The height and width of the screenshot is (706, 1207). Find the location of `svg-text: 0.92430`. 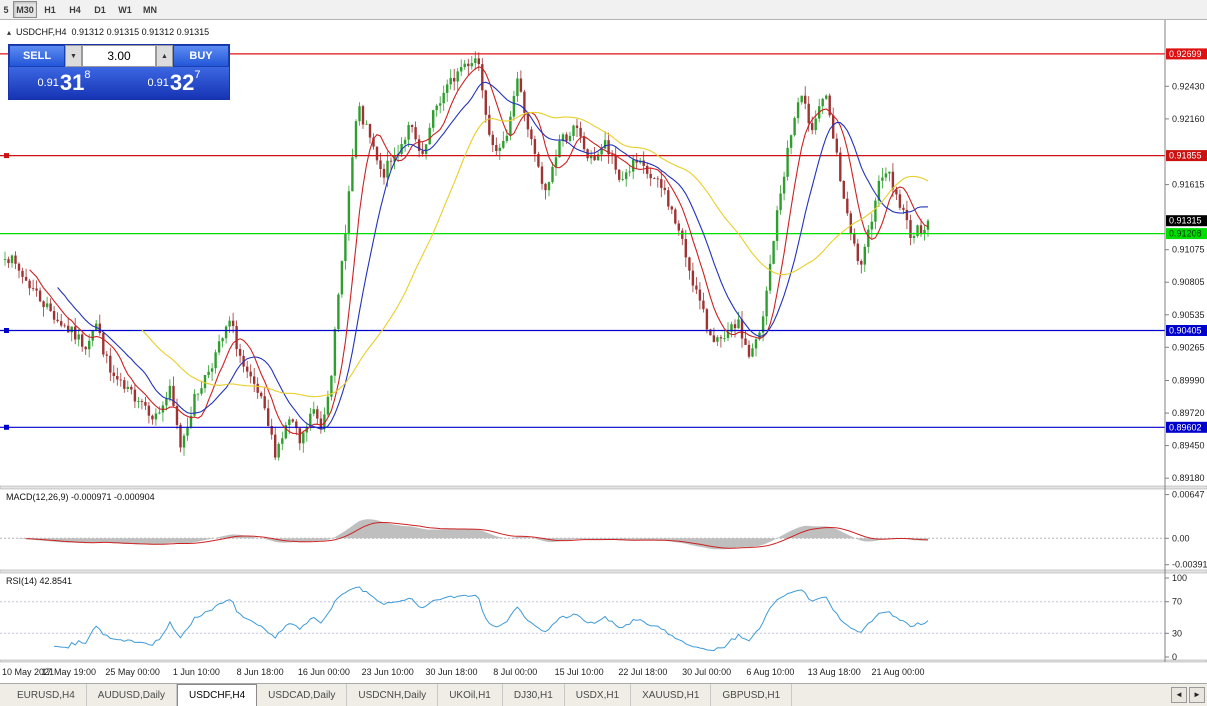

svg-text: 0.92430 is located at coordinates (1188, 86).